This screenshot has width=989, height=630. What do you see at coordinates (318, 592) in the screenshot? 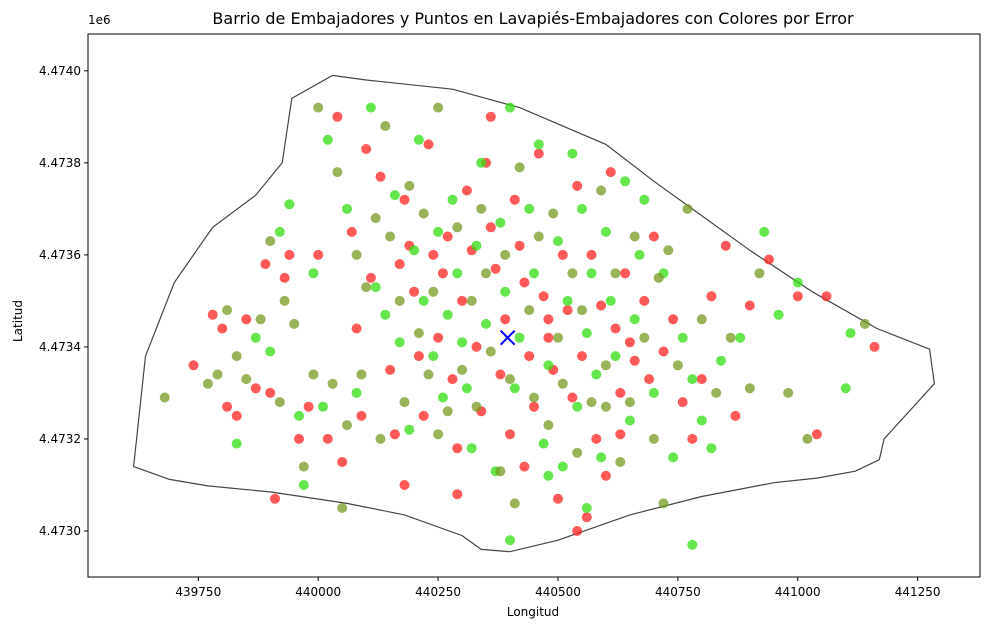
I see `x-tick-label: 440000` at bounding box center [318, 592].